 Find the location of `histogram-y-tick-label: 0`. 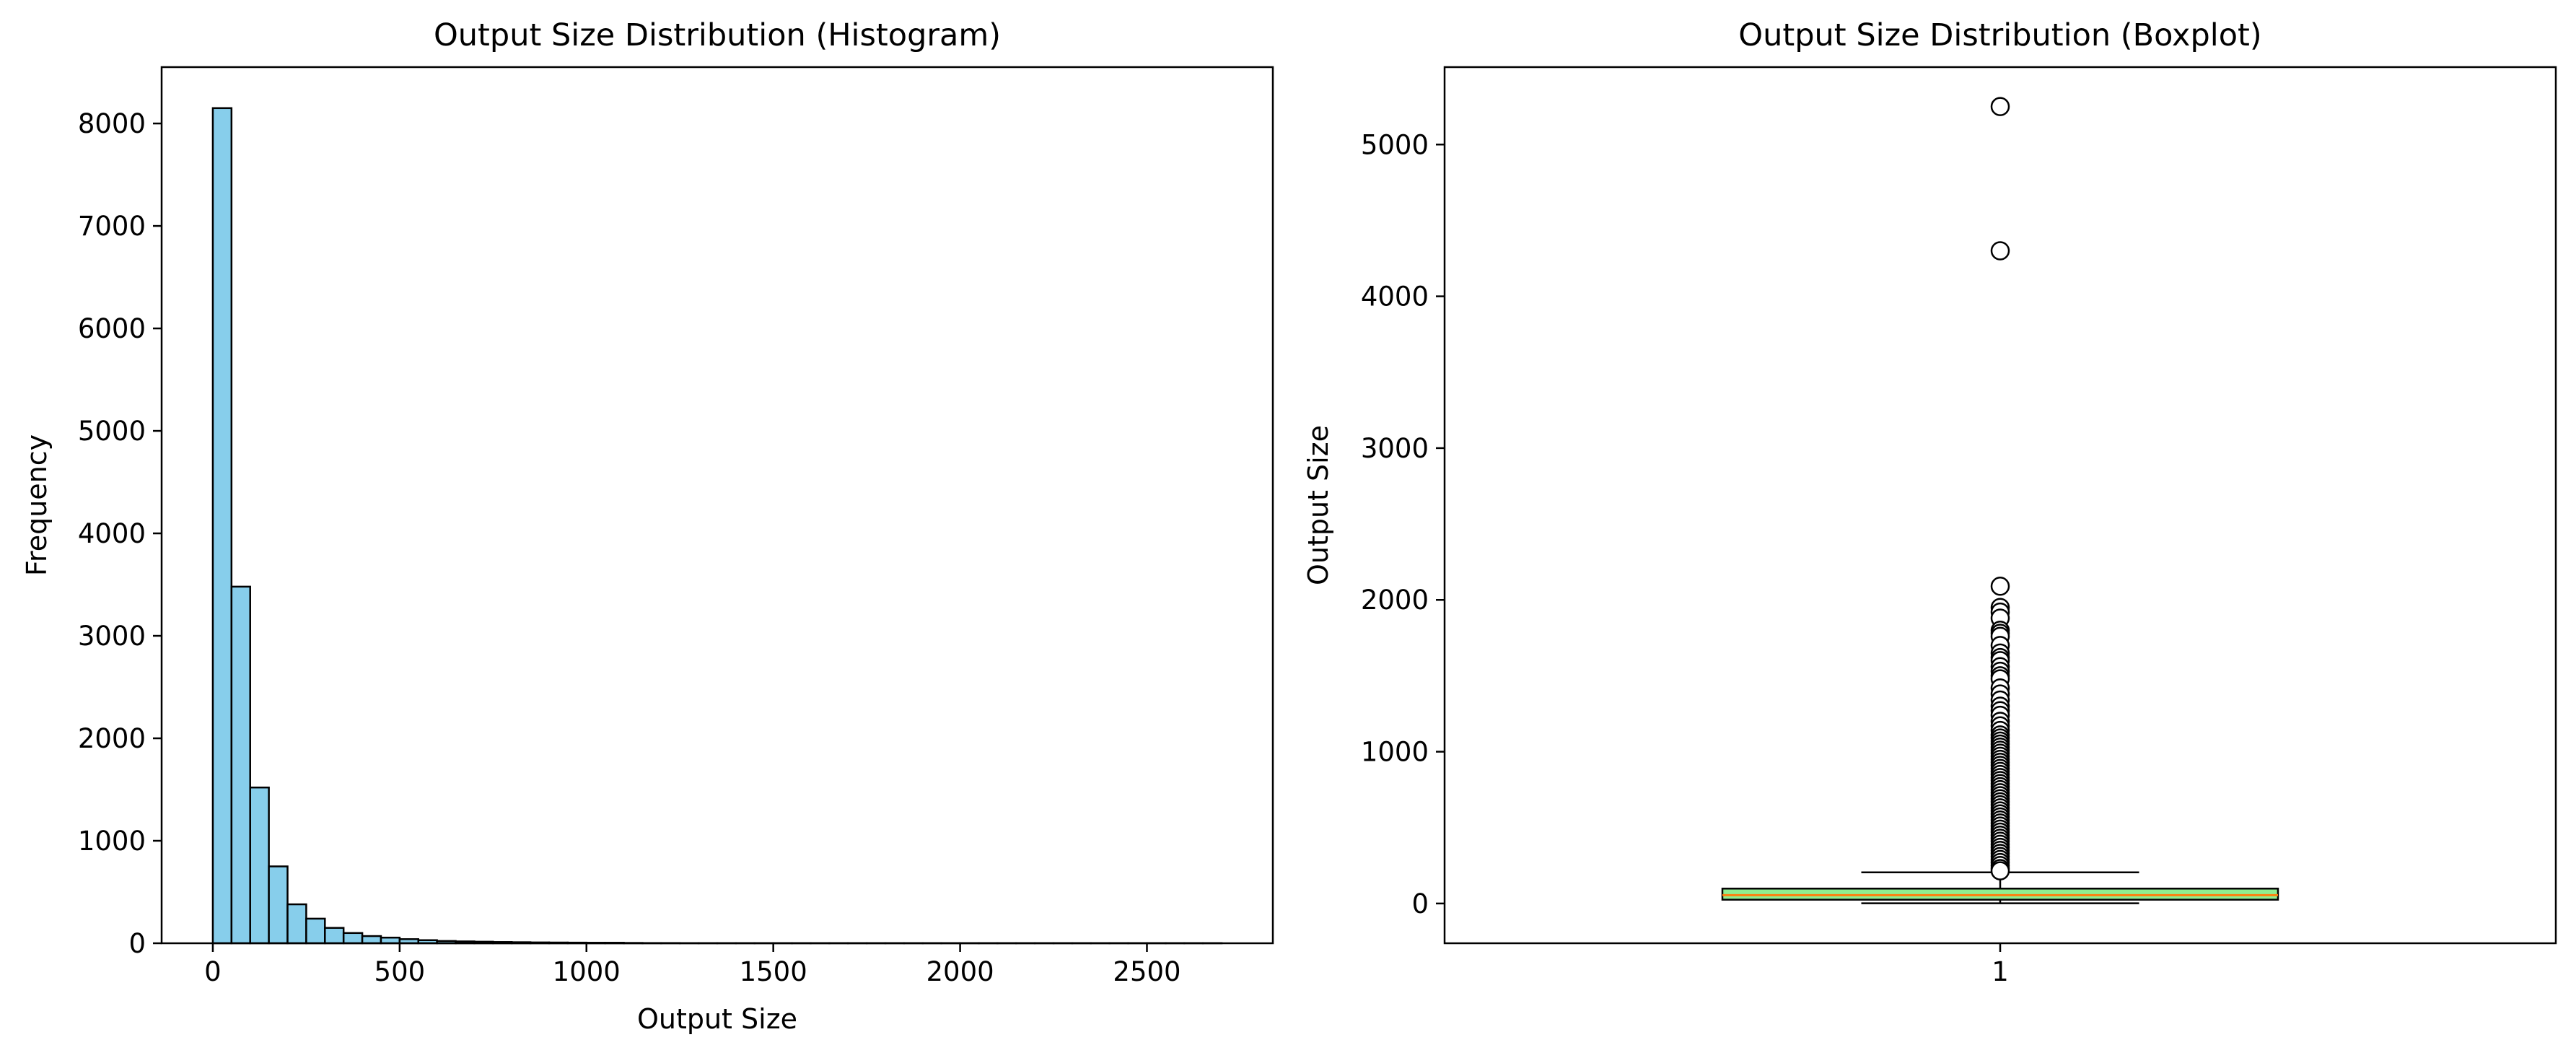

histogram-y-tick-label: 0 is located at coordinates (137, 943).